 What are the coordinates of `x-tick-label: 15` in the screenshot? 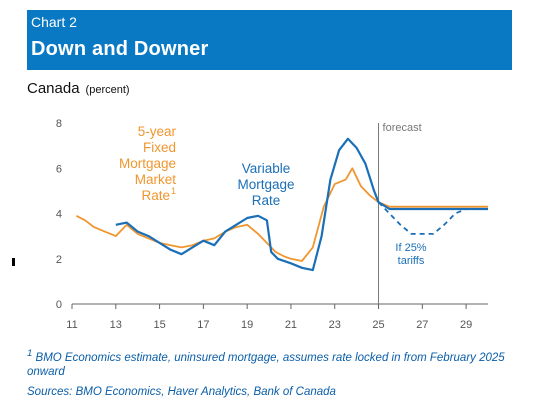 It's located at (159, 325).